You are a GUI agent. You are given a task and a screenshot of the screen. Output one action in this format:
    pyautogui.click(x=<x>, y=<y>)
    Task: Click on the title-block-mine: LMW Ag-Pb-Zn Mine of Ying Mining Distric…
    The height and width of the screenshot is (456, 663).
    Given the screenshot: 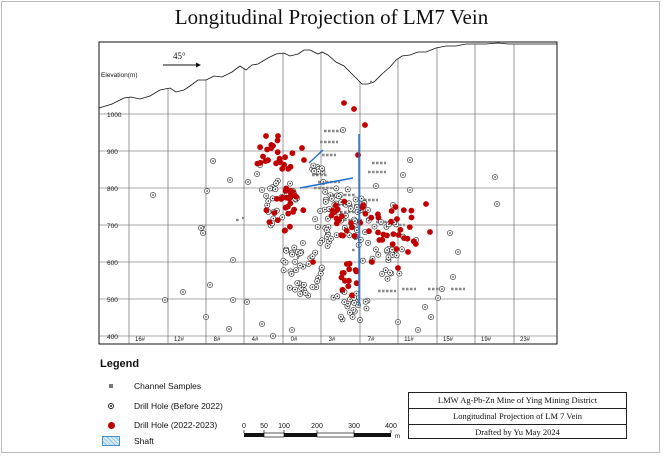 What is the action you would take?
    pyautogui.click(x=517, y=401)
    